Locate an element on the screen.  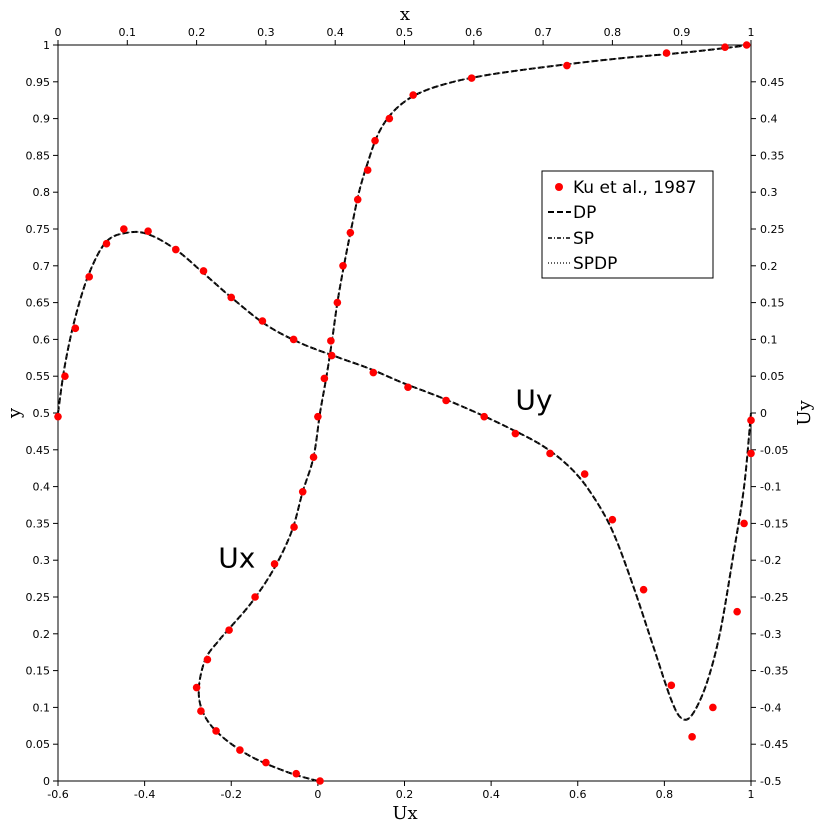
bottom-tick-label: -0.6 is located at coordinates (57, 794).